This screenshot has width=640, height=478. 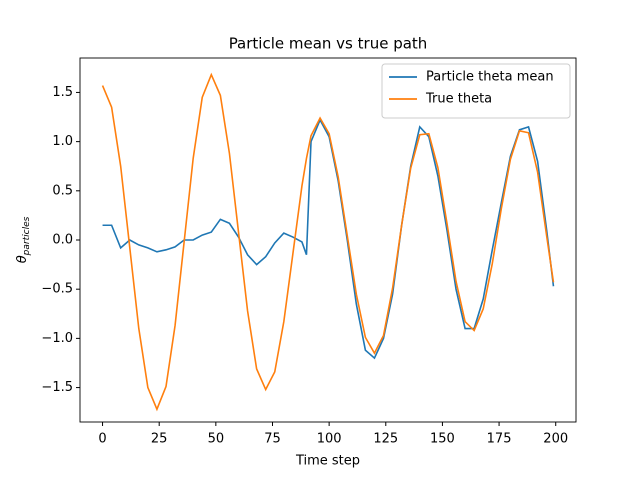 What do you see at coordinates (490, 77) in the screenshot?
I see `legend-label: Particle theta mean` at bounding box center [490, 77].